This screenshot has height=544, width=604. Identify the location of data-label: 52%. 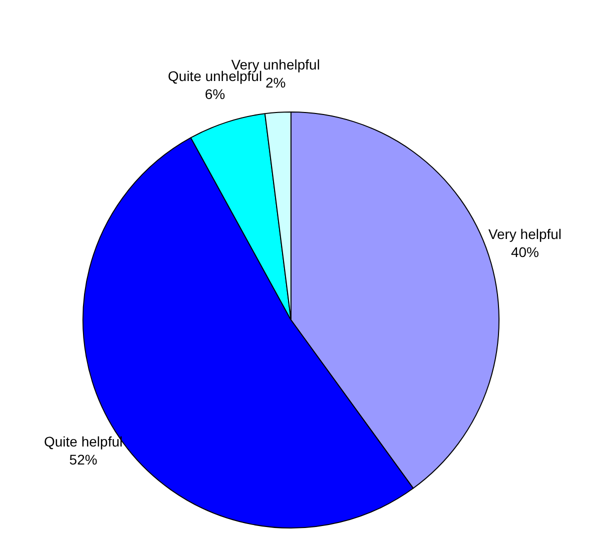
(83, 460).